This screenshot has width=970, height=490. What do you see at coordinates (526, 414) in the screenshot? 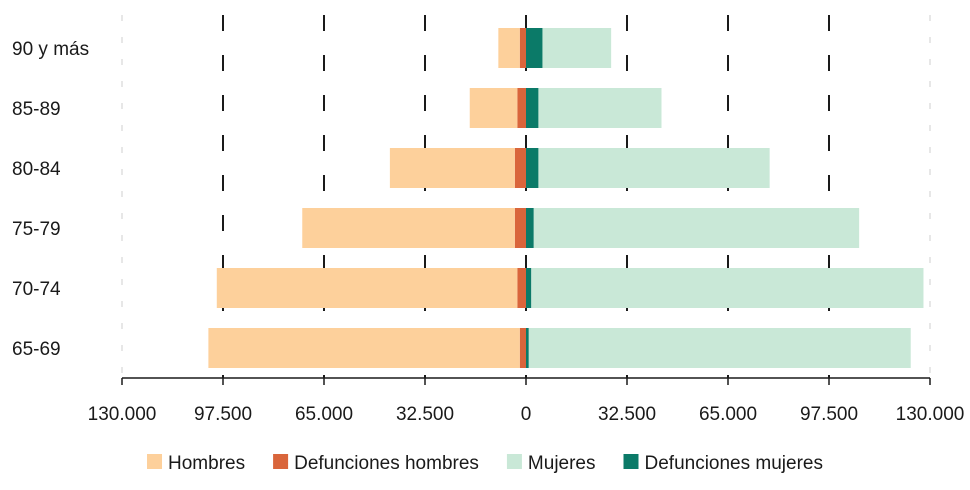
I see `x-tick-label: 0` at bounding box center [526, 414].